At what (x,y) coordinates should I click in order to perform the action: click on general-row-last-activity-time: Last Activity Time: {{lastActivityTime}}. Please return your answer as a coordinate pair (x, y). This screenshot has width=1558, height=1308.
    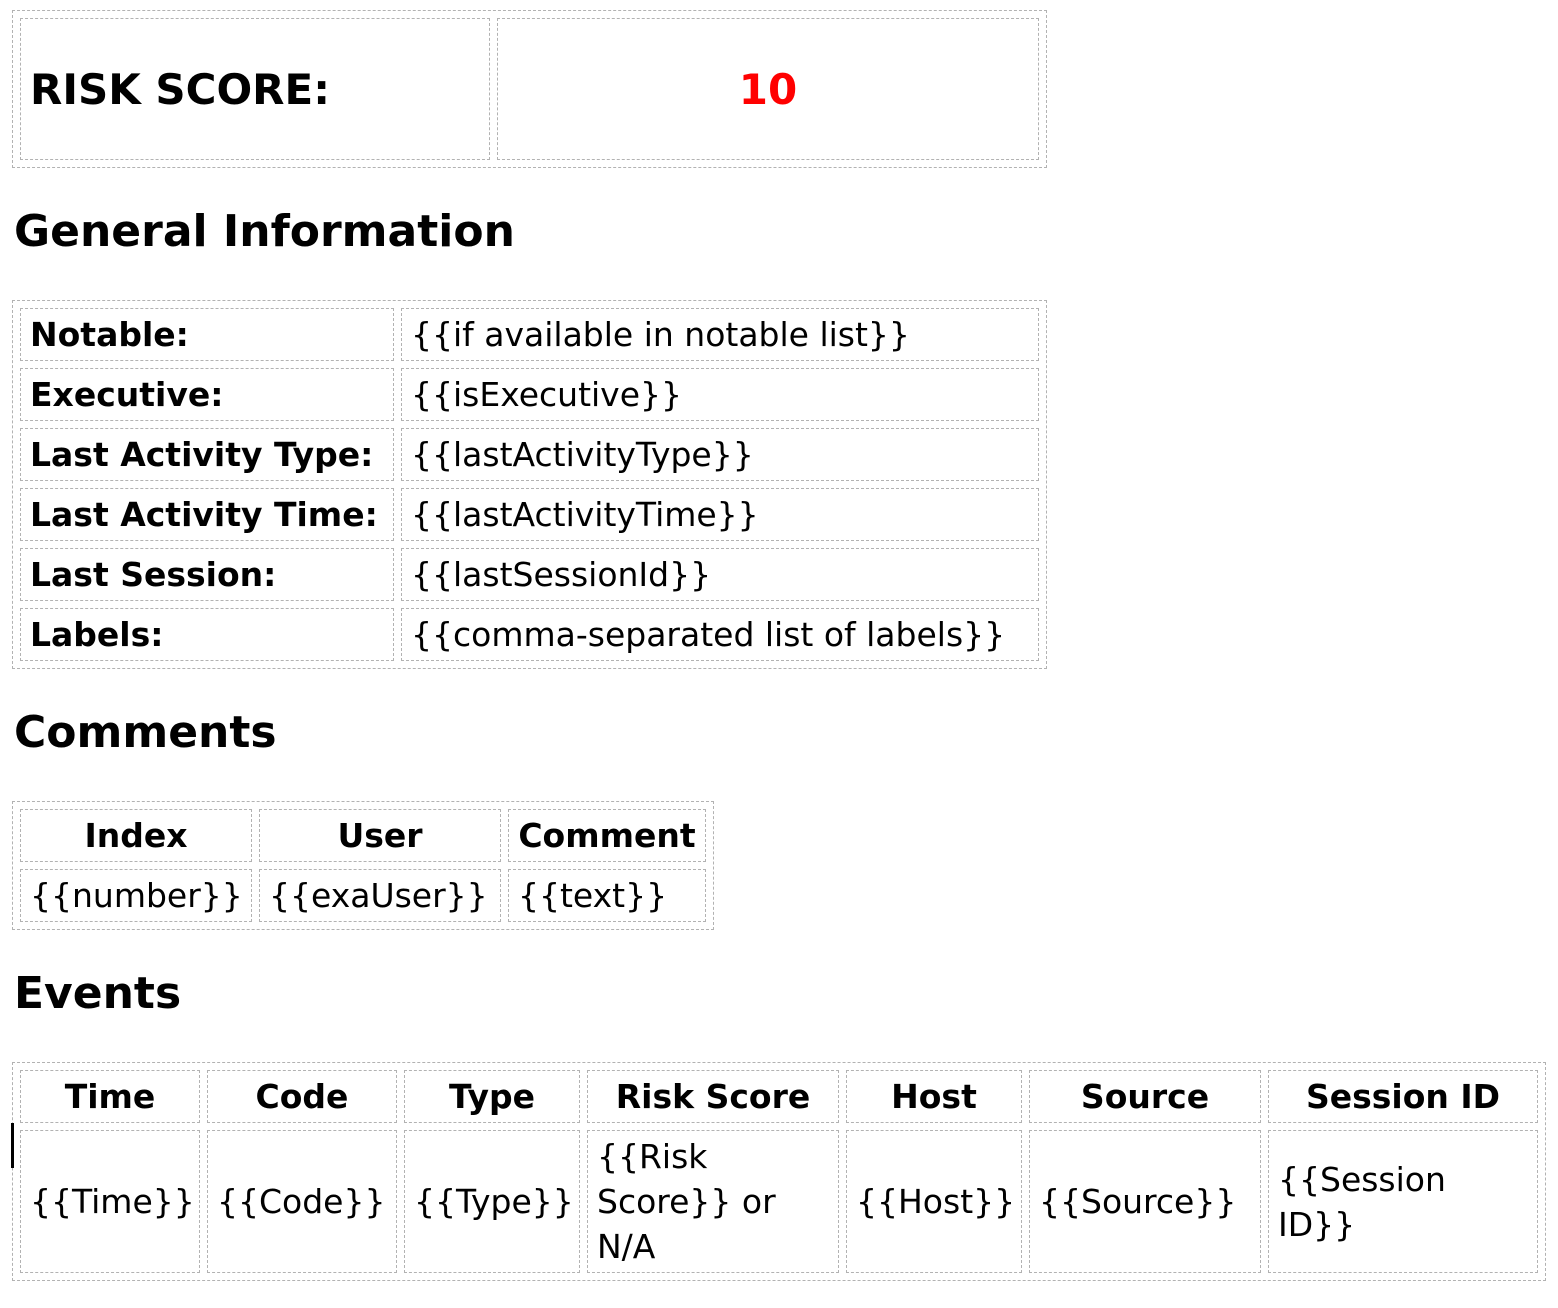
    Looking at the image, I should click on (529, 514).